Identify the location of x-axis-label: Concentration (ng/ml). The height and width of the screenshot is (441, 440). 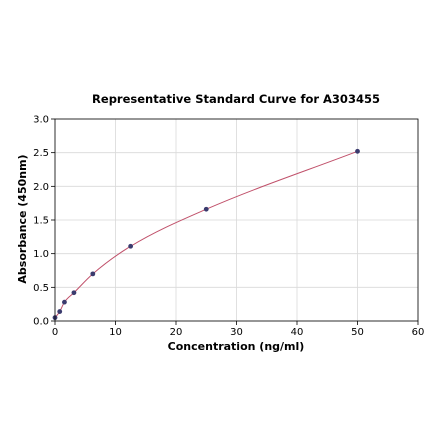
(236, 346).